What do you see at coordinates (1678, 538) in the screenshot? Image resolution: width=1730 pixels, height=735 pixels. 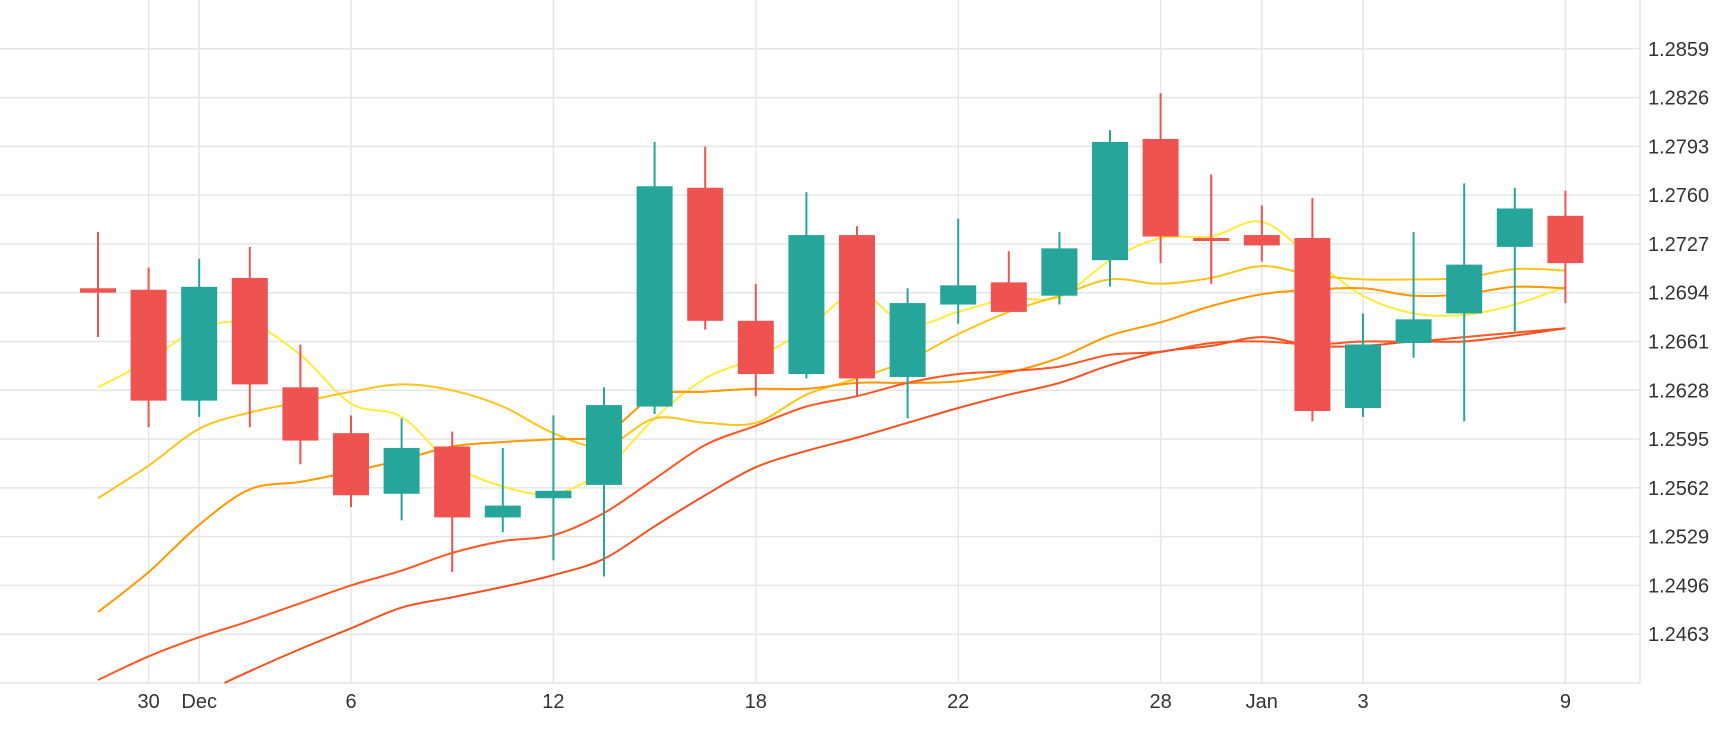 I see `y-tick-label: 1.2529` at bounding box center [1678, 538].